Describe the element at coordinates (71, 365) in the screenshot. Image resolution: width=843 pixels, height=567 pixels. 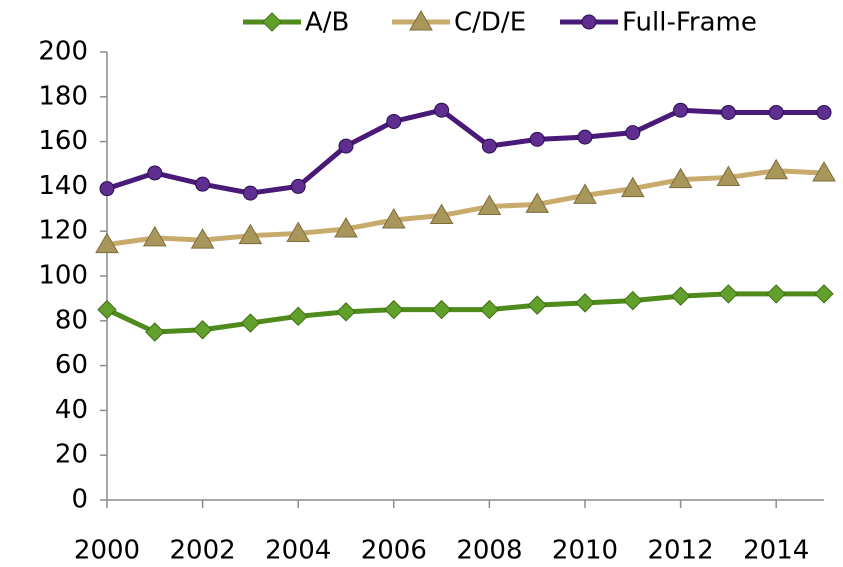
I see `y-tick-label: 60` at that location.